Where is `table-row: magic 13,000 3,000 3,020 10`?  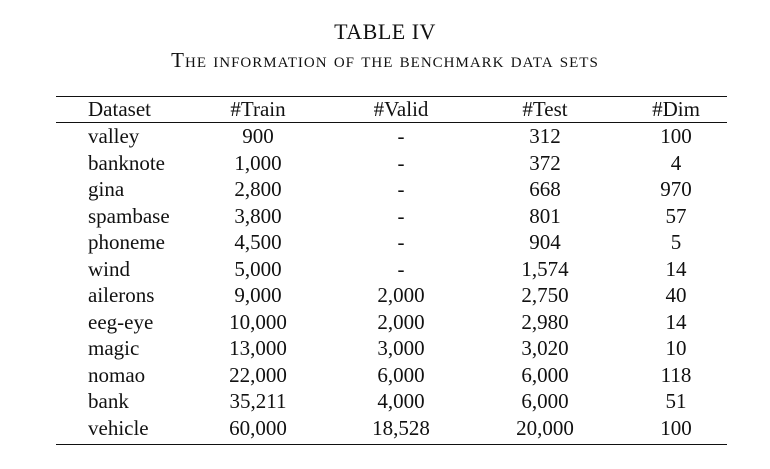 table-row: magic 13,000 3,000 3,020 10 is located at coordinates (391, 348).